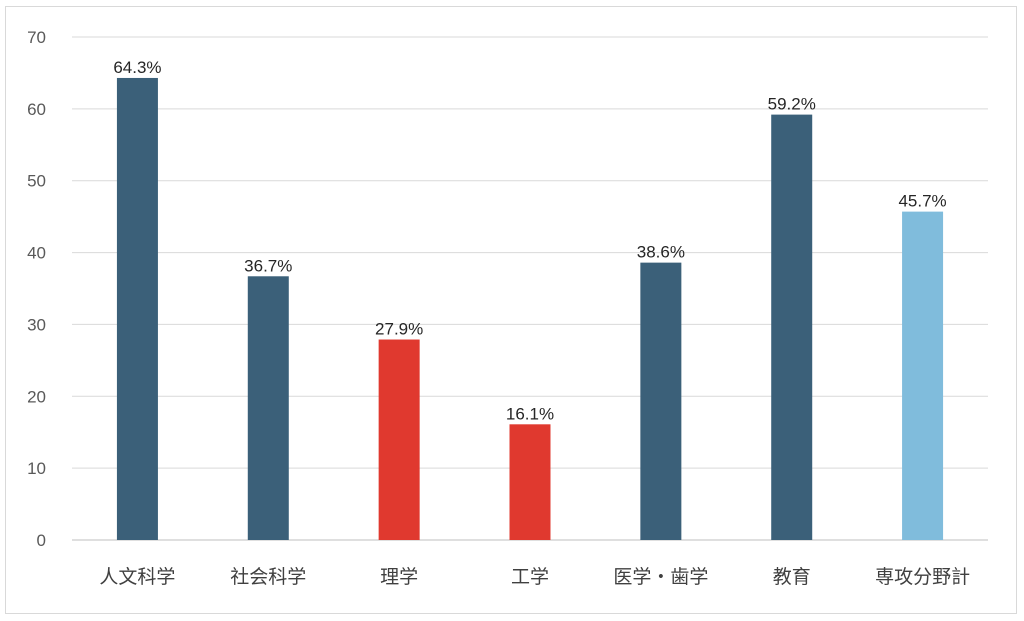 The width and height of the screenshot is (1024, 621). What do you see at coordinates (36, 289) in the screenshot?
I see `y-axis-ticks: 0 10 20 30 40 50 60 70` at bounding box center [36, 289].